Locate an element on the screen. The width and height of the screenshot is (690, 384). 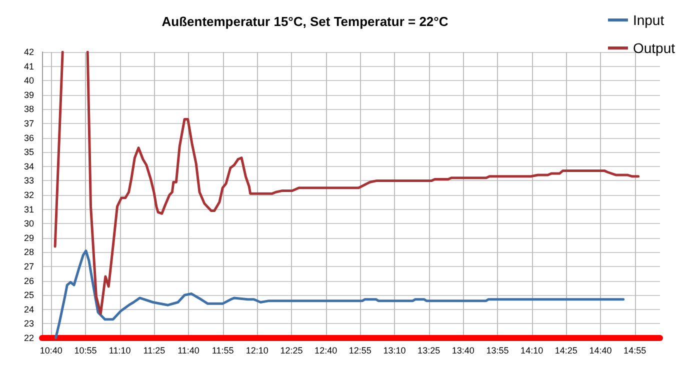
y-tick-label: 29 is located at coordinates (29, 237).